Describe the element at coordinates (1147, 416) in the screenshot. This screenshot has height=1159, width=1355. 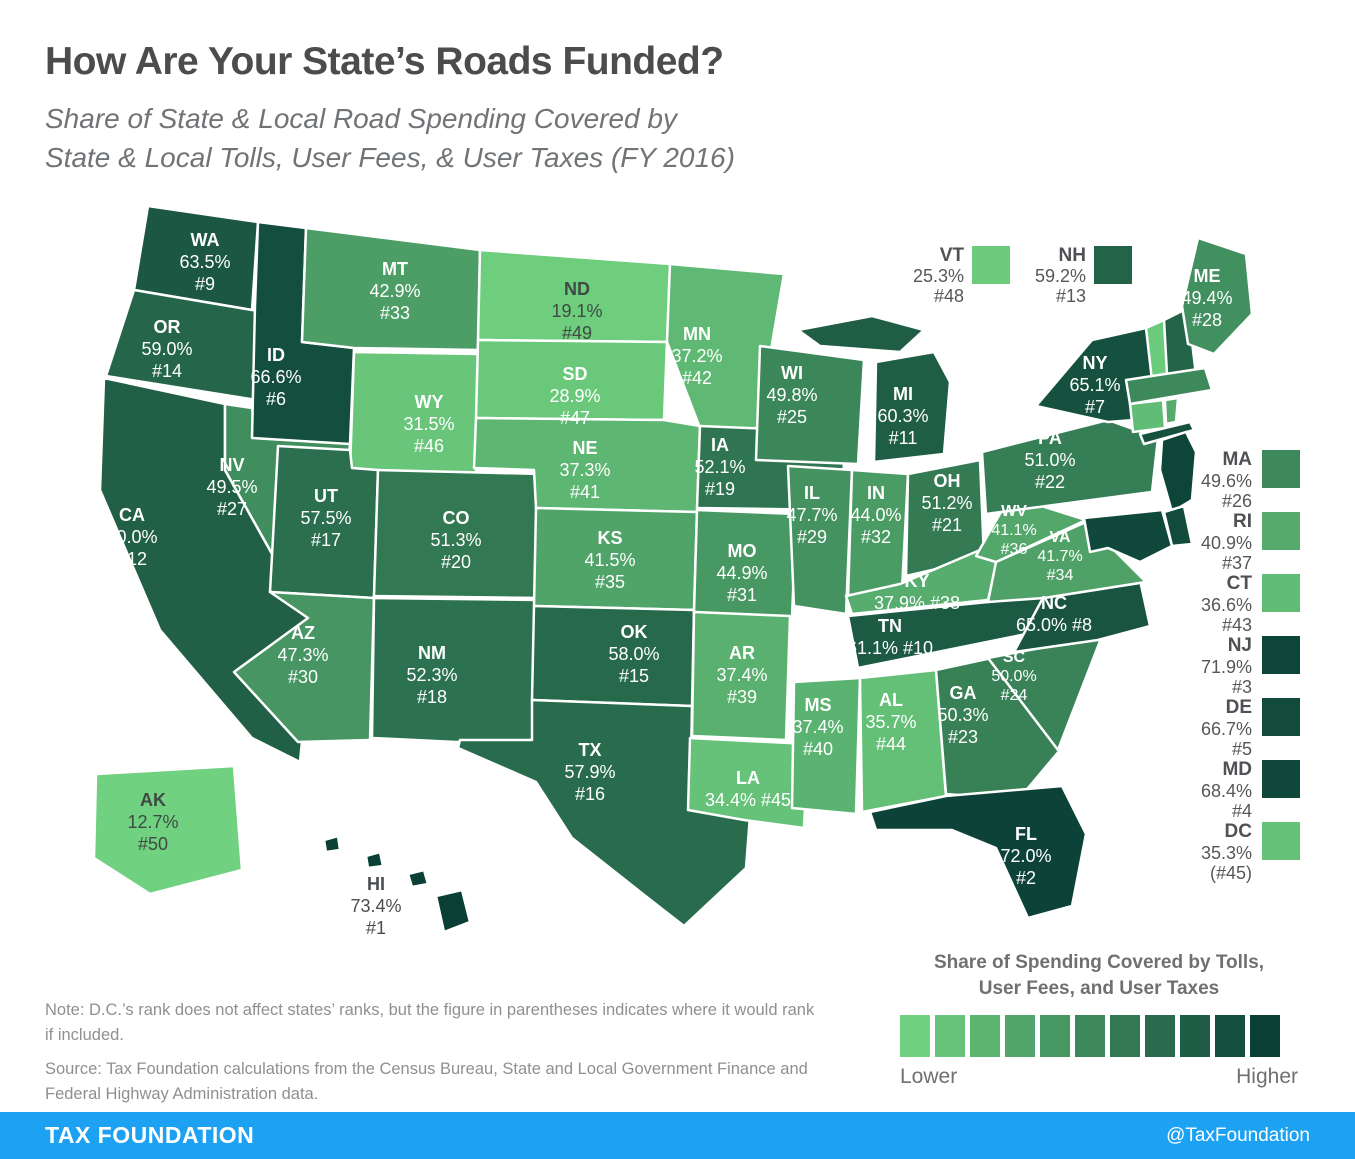
I see `state-shape-CT` at that location.